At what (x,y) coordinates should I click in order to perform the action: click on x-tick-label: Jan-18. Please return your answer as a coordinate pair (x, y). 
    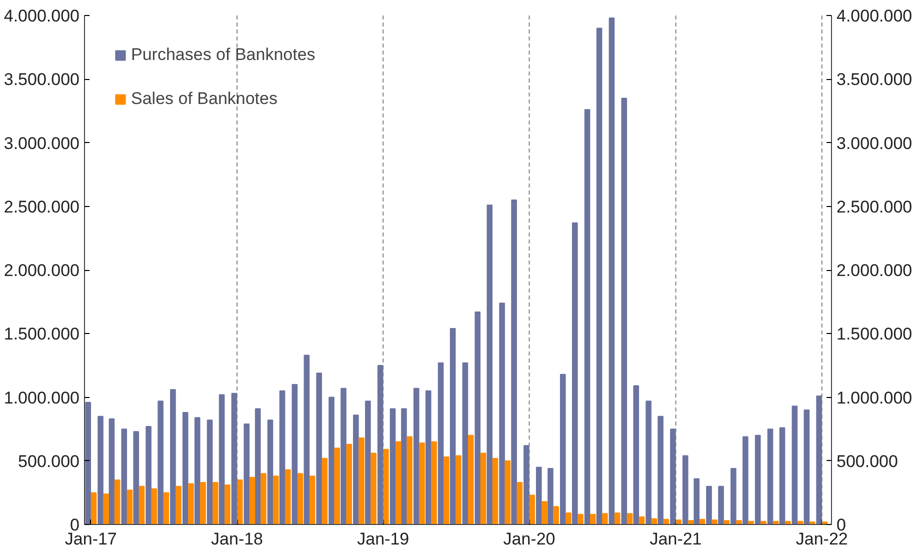
    Looking at the image, I should click on (237, 539).